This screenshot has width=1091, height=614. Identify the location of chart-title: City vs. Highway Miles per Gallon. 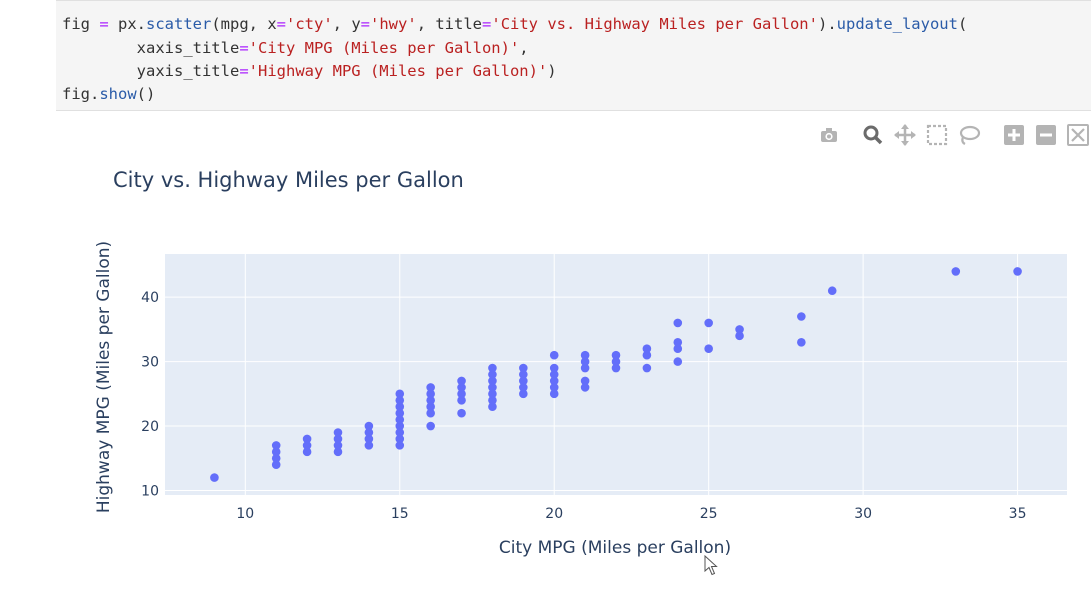
(288, 180).